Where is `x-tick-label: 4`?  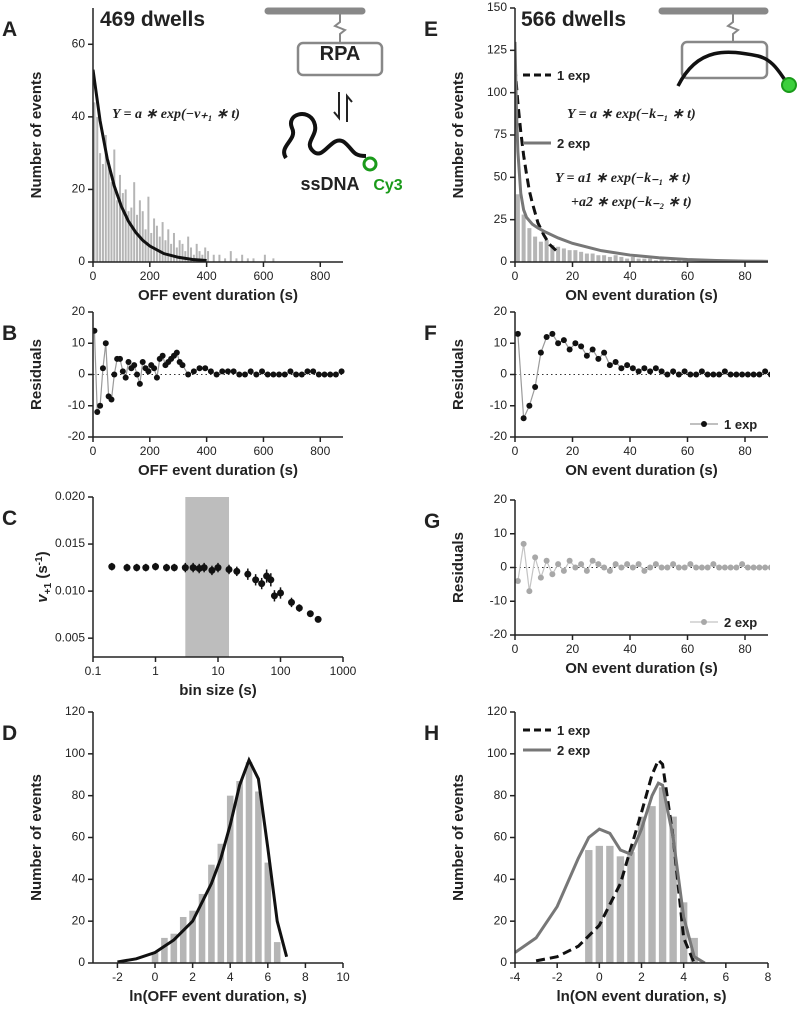 x-tick-label: 4 is located at coordinates (683, 977).